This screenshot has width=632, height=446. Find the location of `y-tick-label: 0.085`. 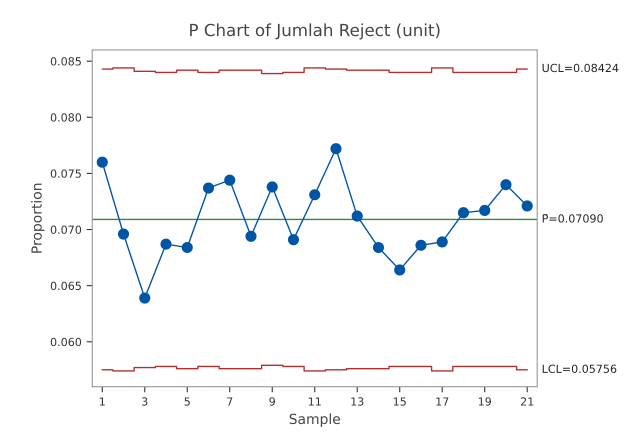

y-tick-label: 0.085 is located at coordinates (65, 61).